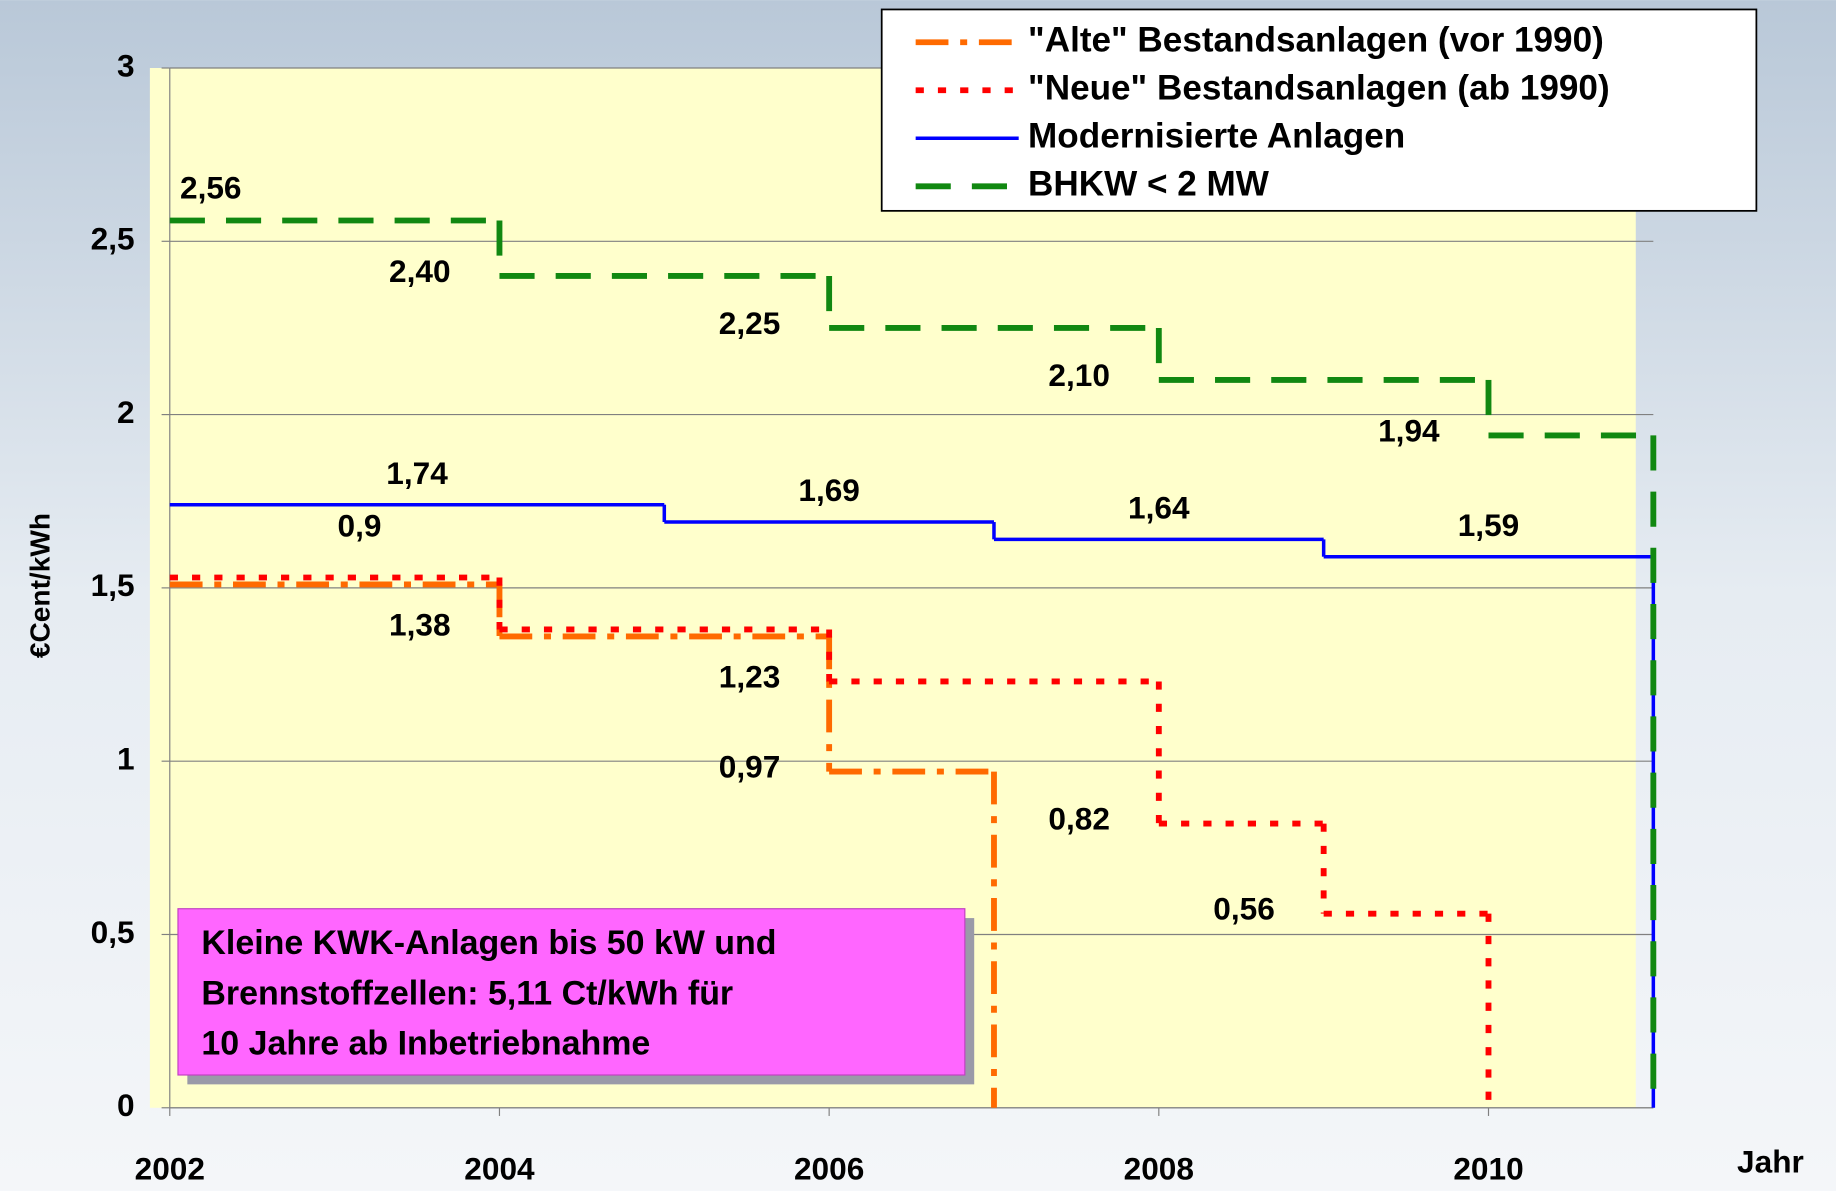 The height and width of the screenshot is (1191, 1836). What do you see at coordinates (1216, 136) in the screenshot?
I see `legend-label: Modernisierte Anlagen` at bounding box center [1216, 136].